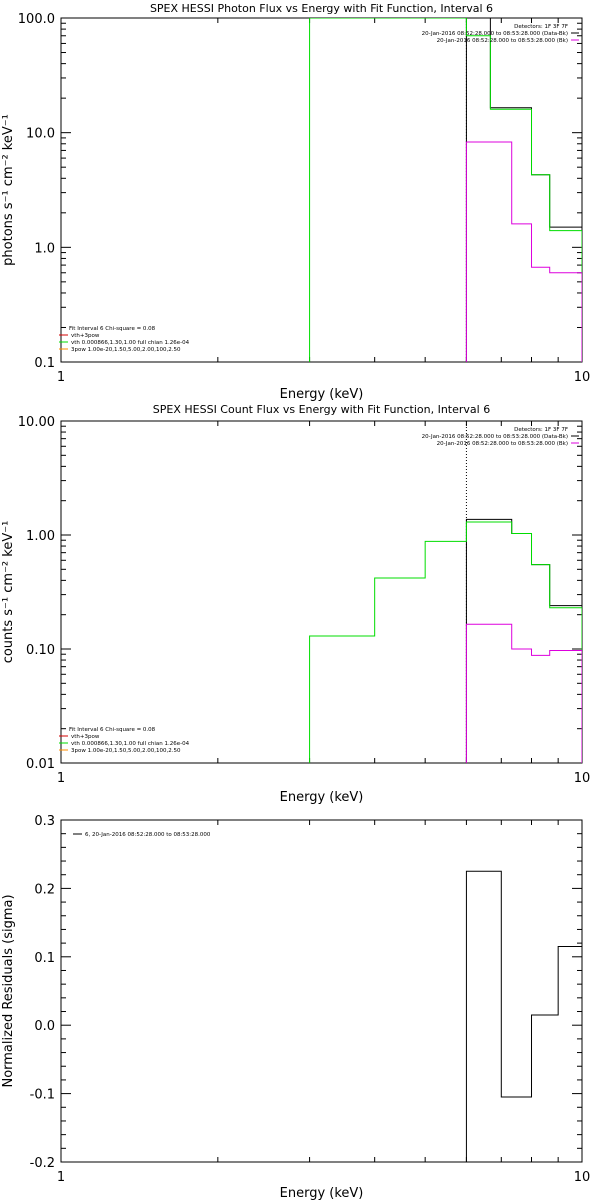 Image resolution: width=600 pixels, height=1200 pixels. What do you see at coordinates (40, 536) in the screenshot?
I see `y-tick-label: 1.00` at bounding box center [40, 536].